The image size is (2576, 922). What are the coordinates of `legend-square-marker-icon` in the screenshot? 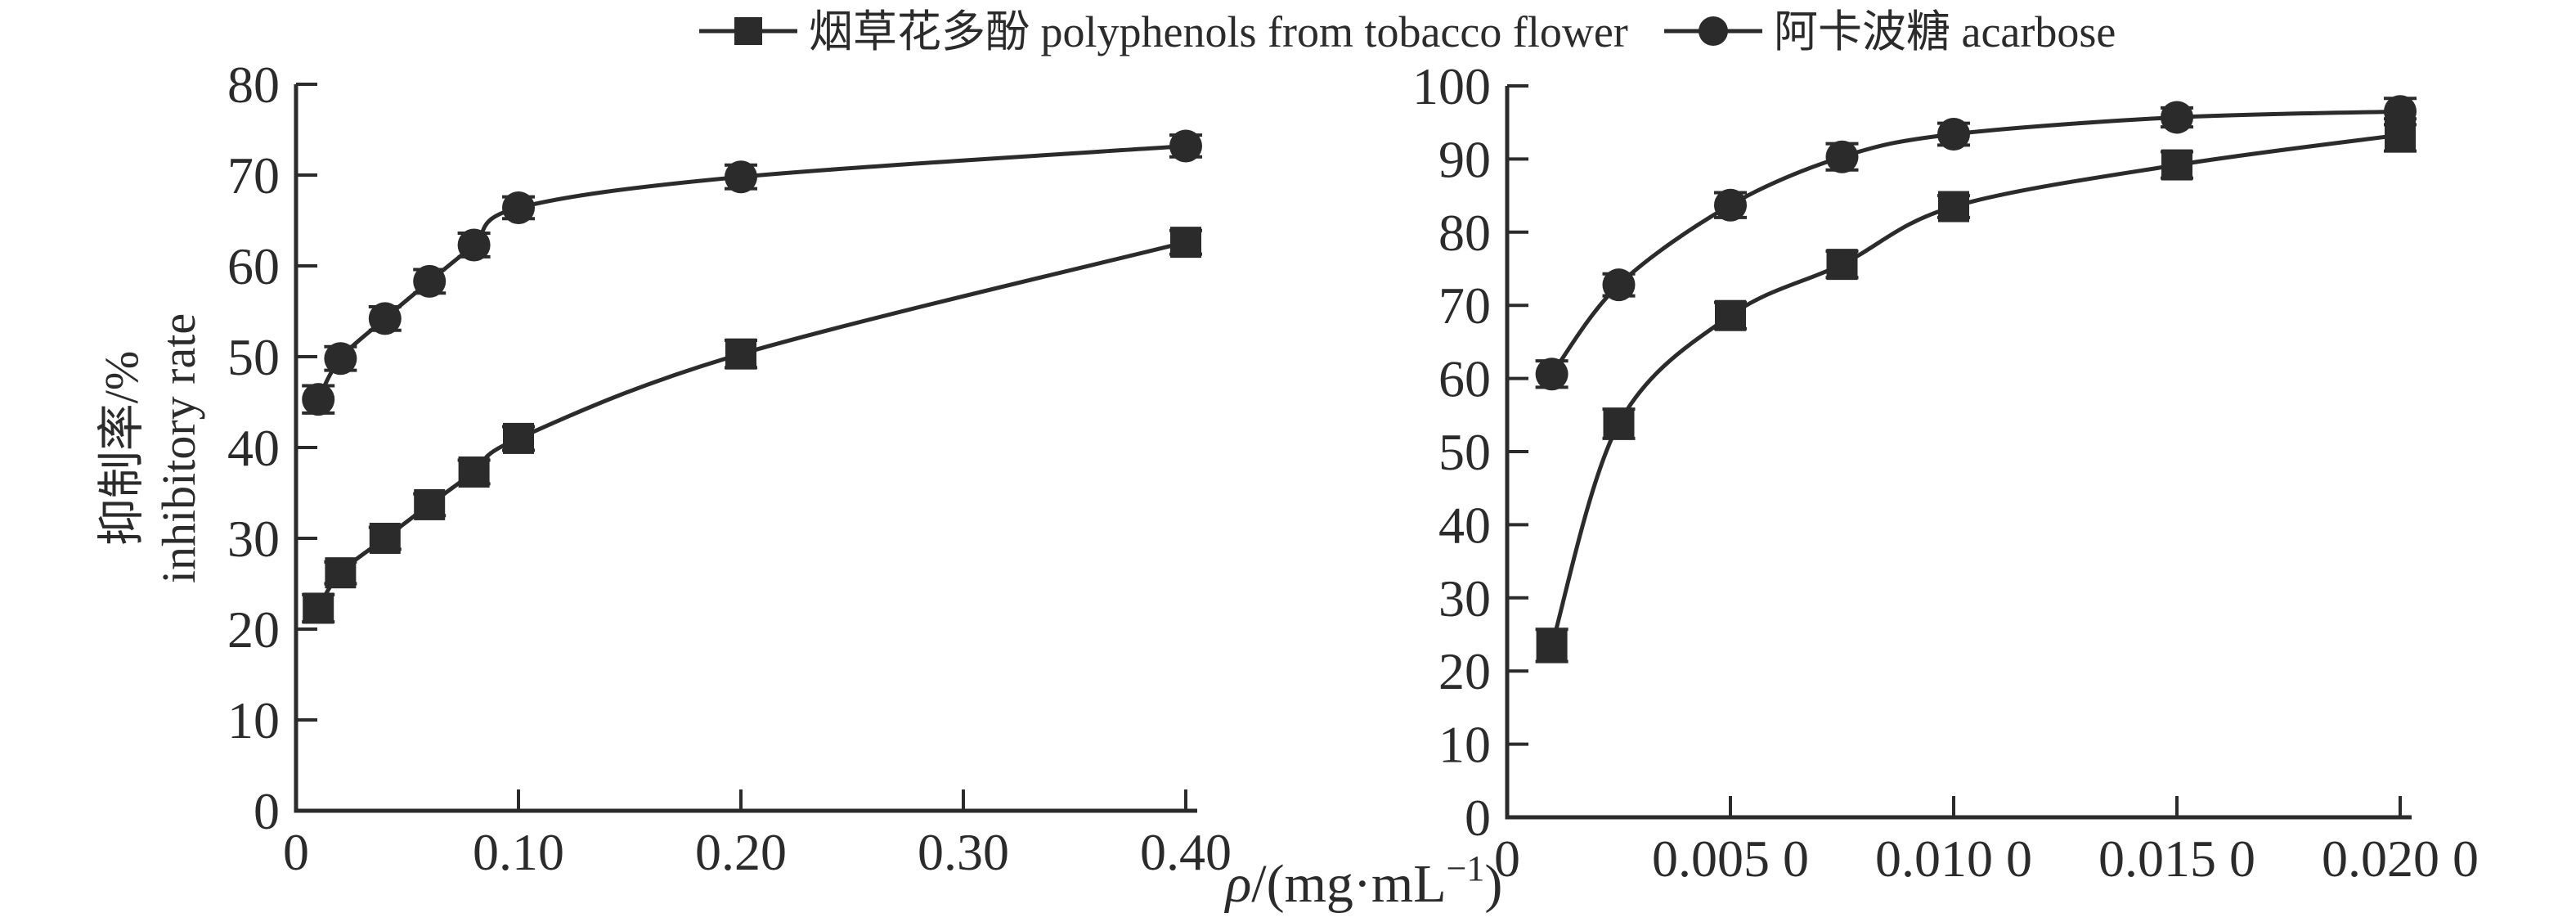 It's located at (748, 31).